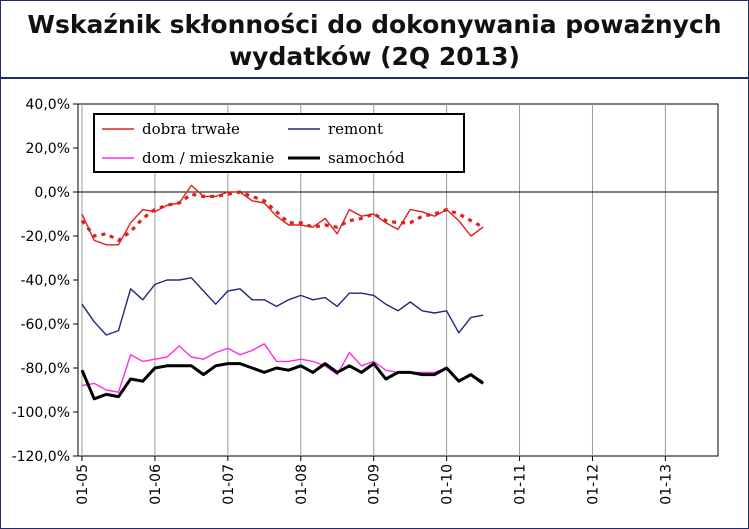 Image resolution: width=749 pixels, height=529 pixels. Describe the element at coordinates (282, 215) in the screenshot. I see `series-line-dobra-trwa-e` at that location.